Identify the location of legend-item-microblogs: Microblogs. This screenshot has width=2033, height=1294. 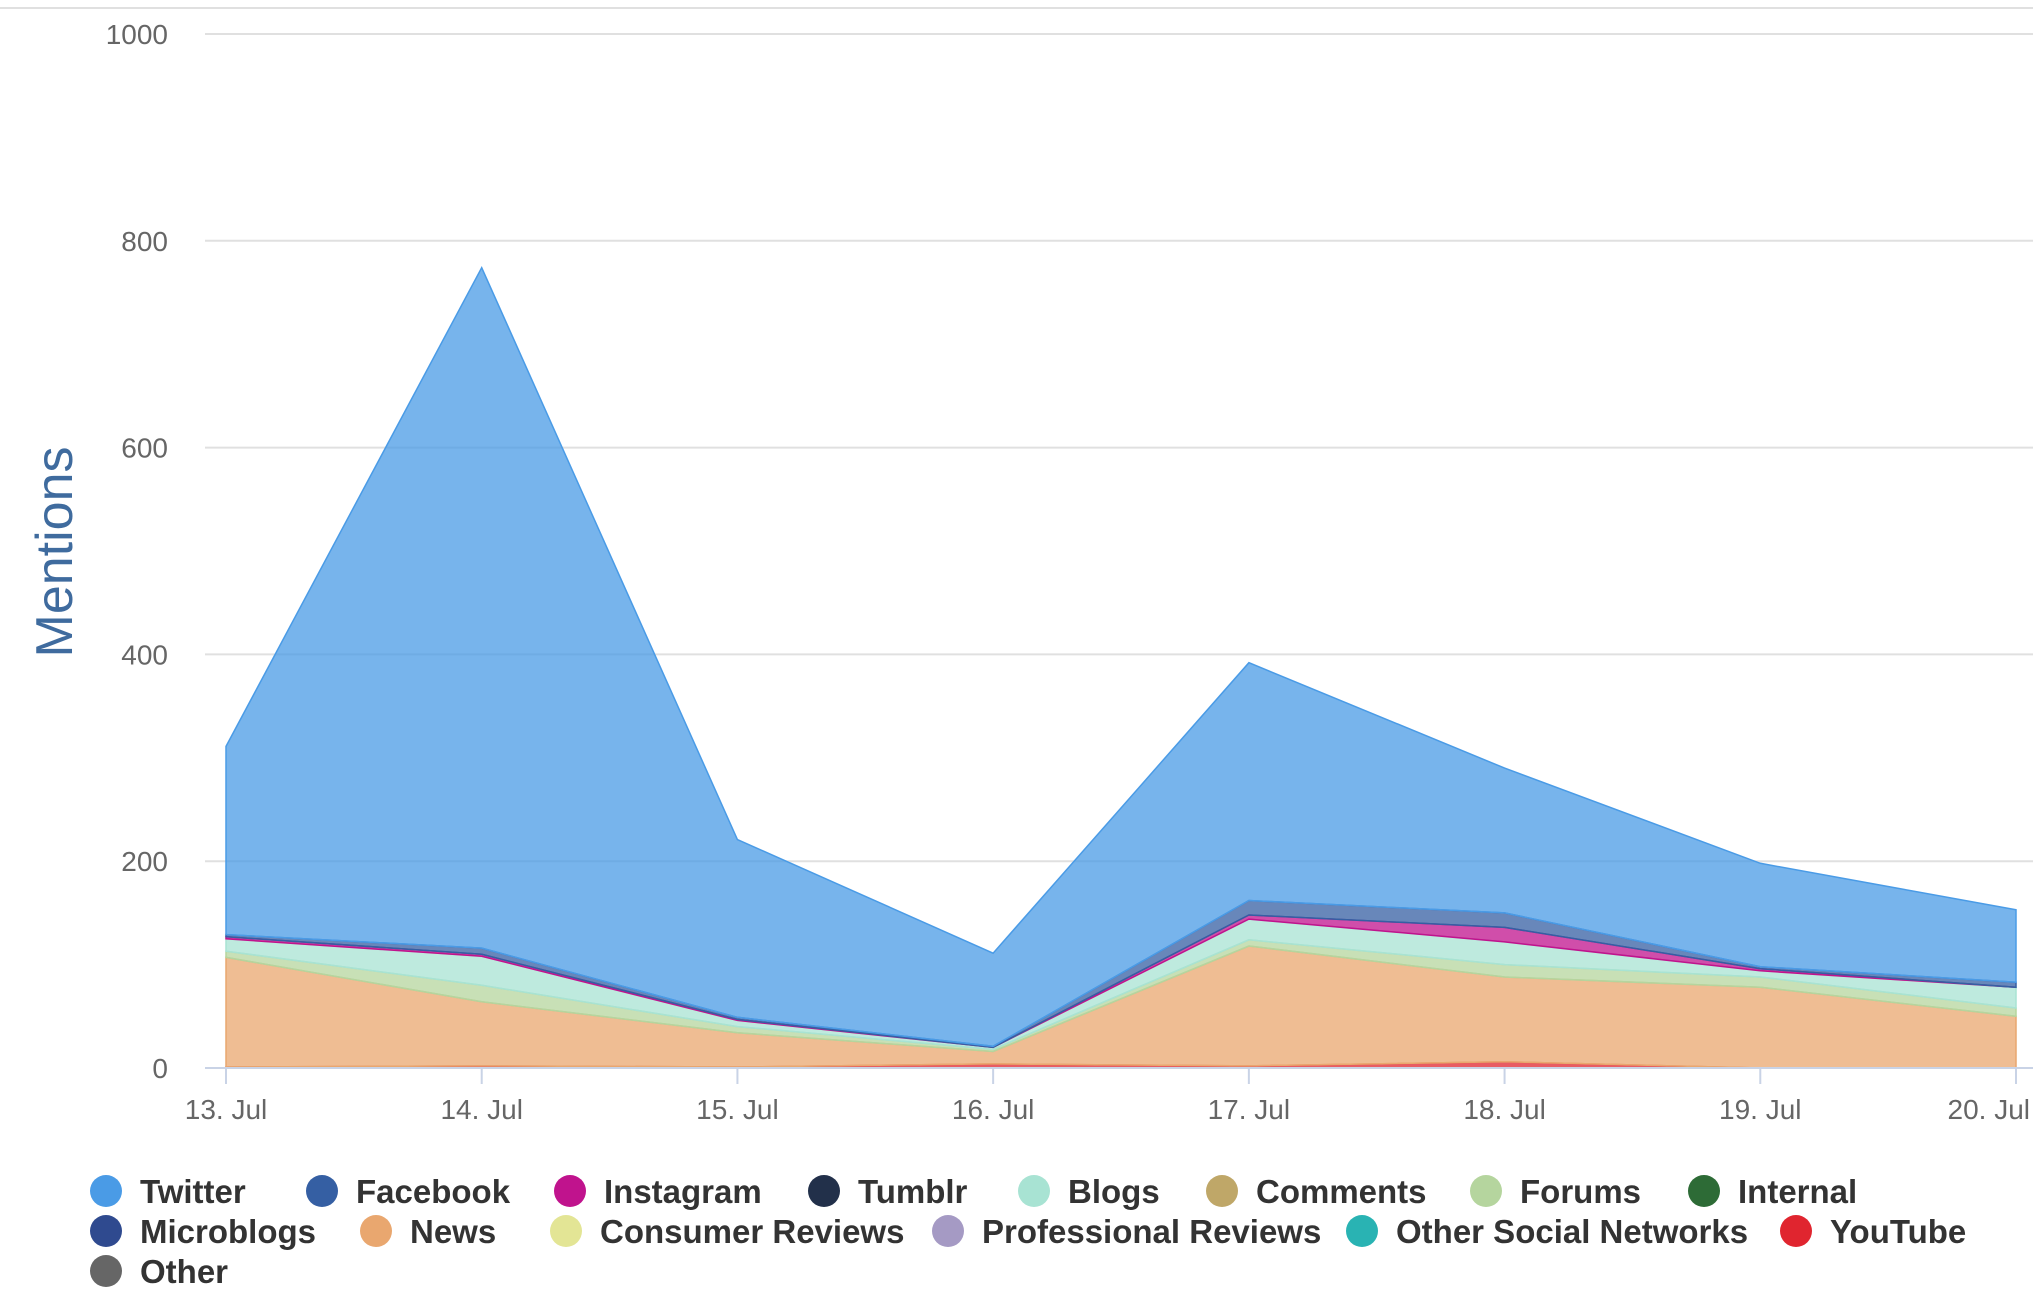
(203, 1231).